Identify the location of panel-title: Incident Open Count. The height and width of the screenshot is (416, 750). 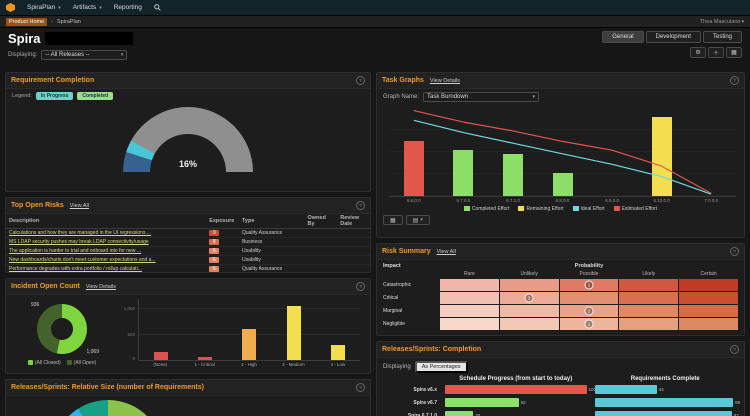
(45, 286).